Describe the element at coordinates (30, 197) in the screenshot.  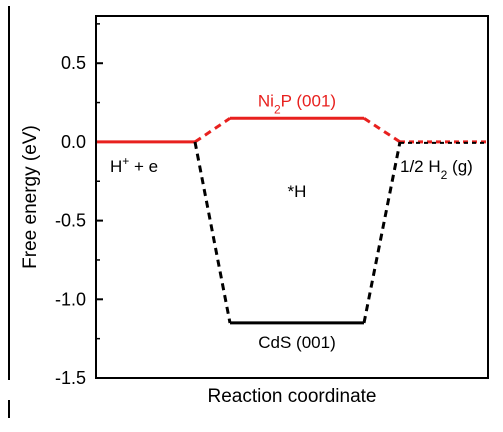
I see `y-axis-title: Free energy (eV)` at that location.